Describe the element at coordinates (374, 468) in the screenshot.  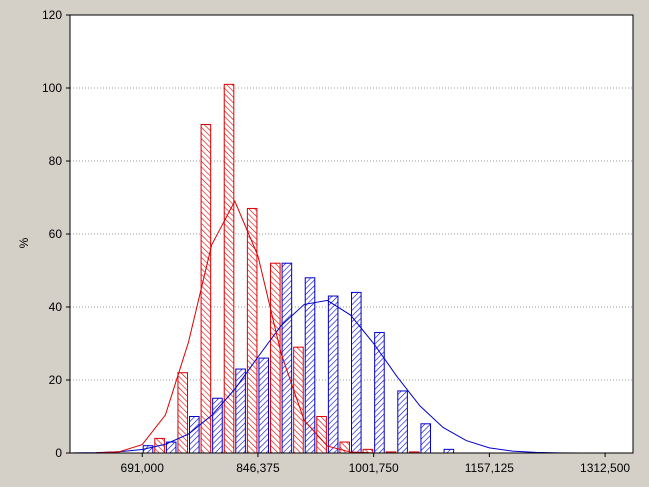
I see `x-tick-label: 1001,750` at that location.